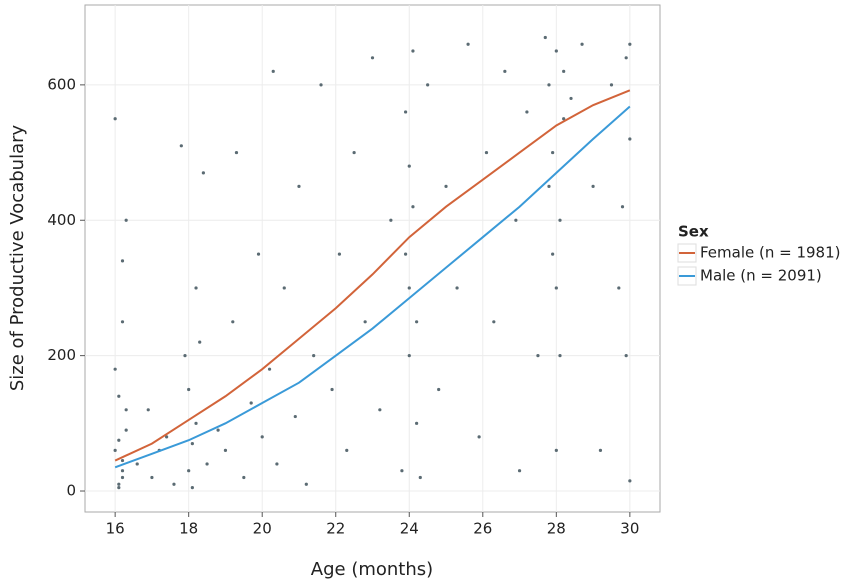  Describe the element at coordinates (629, 529) in the screenshot. I see `x-tick-label: 30` at that location.